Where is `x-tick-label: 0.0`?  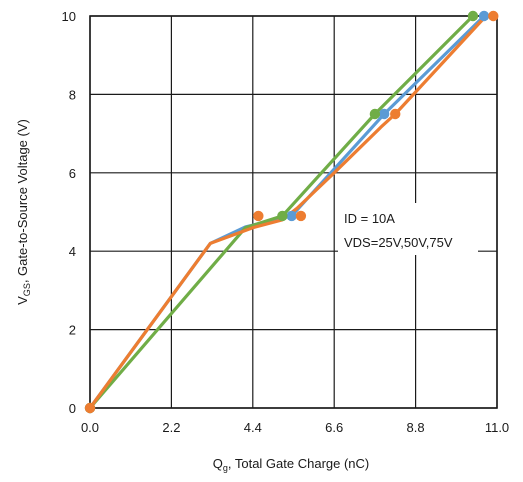 x-tick-label: 0.0 is located at coordinates (90, 427).